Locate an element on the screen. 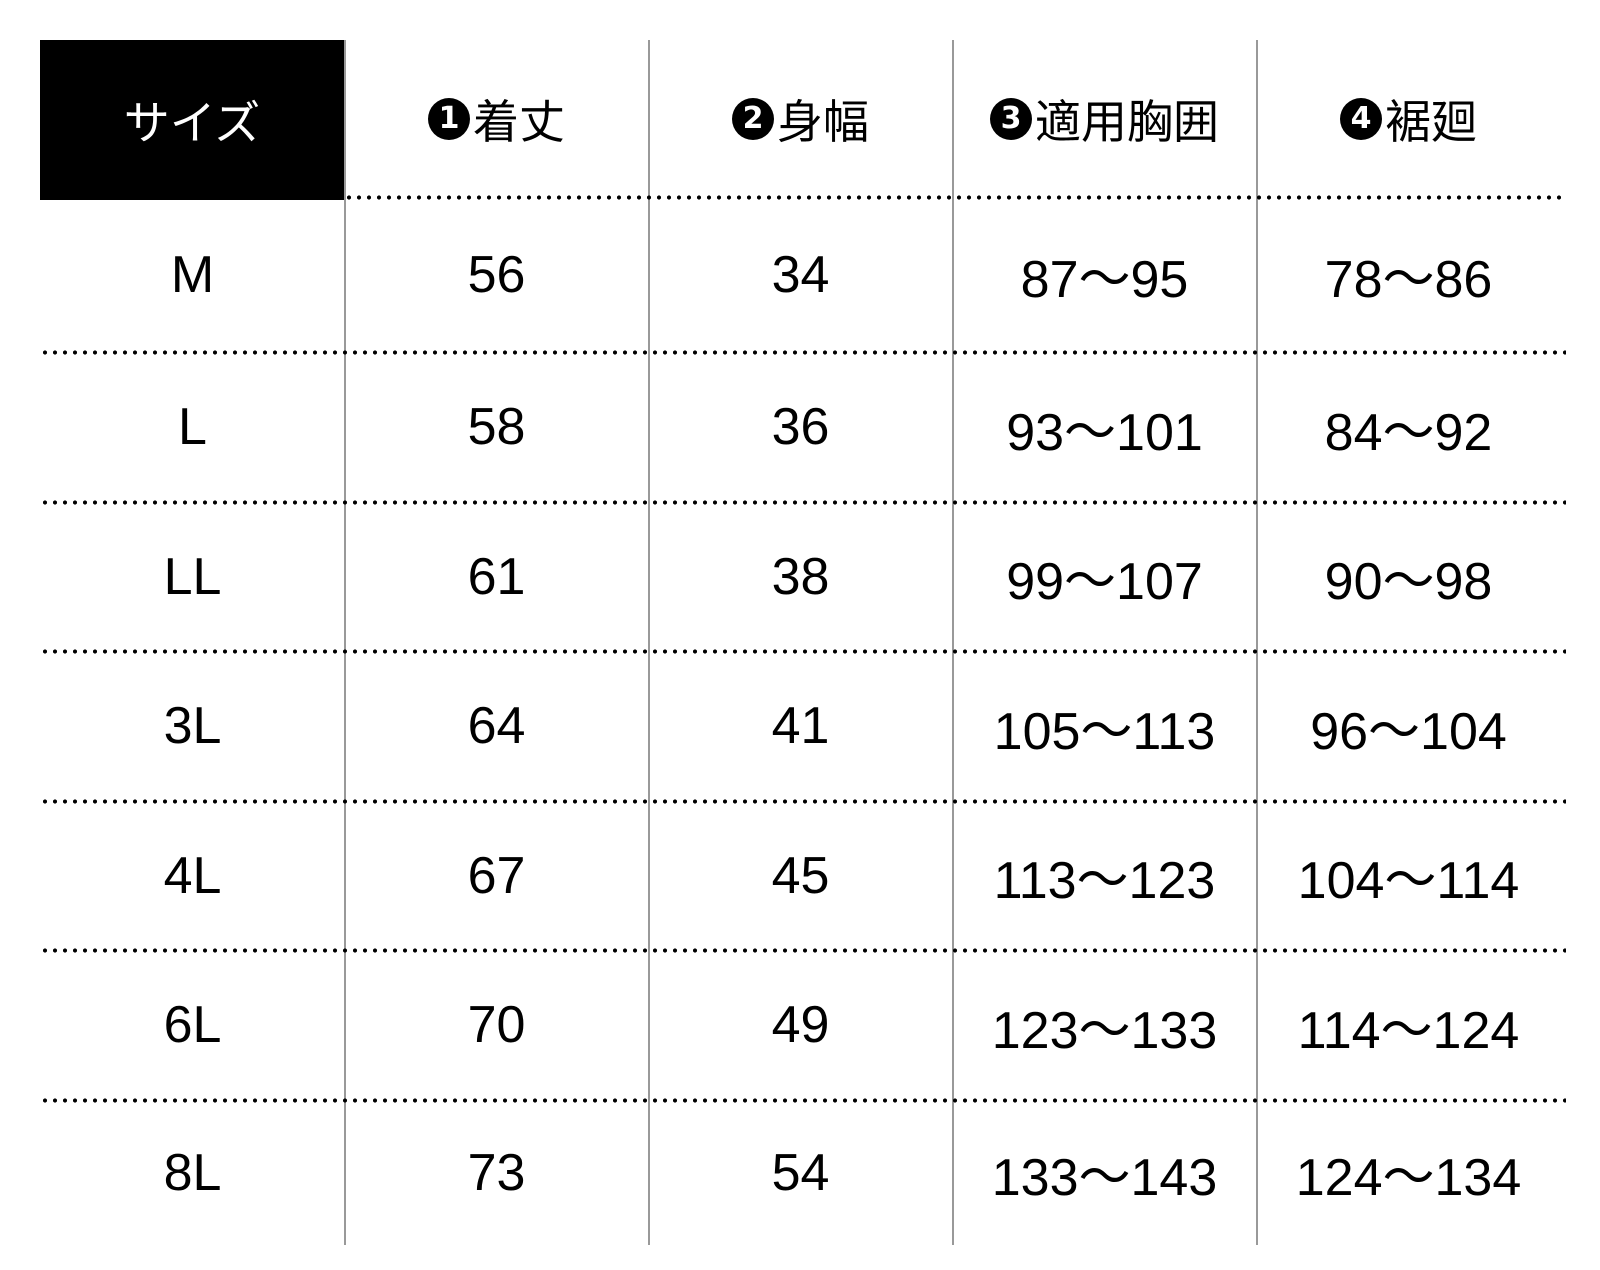 The height and width of the screenshot is (1270, 1600). header-4: 4 裾廻 is located at coordinates (1408, 118).